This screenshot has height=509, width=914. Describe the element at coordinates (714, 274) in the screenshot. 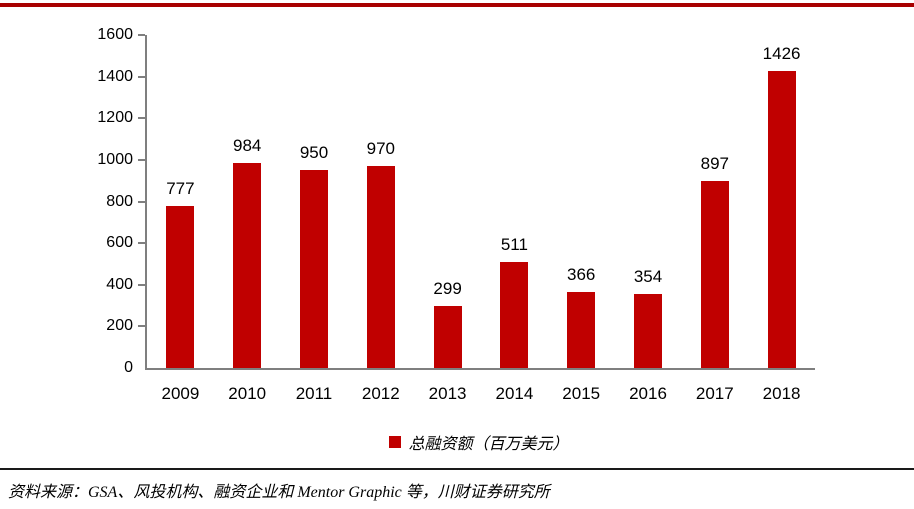

I see `bar-2017` at that location.